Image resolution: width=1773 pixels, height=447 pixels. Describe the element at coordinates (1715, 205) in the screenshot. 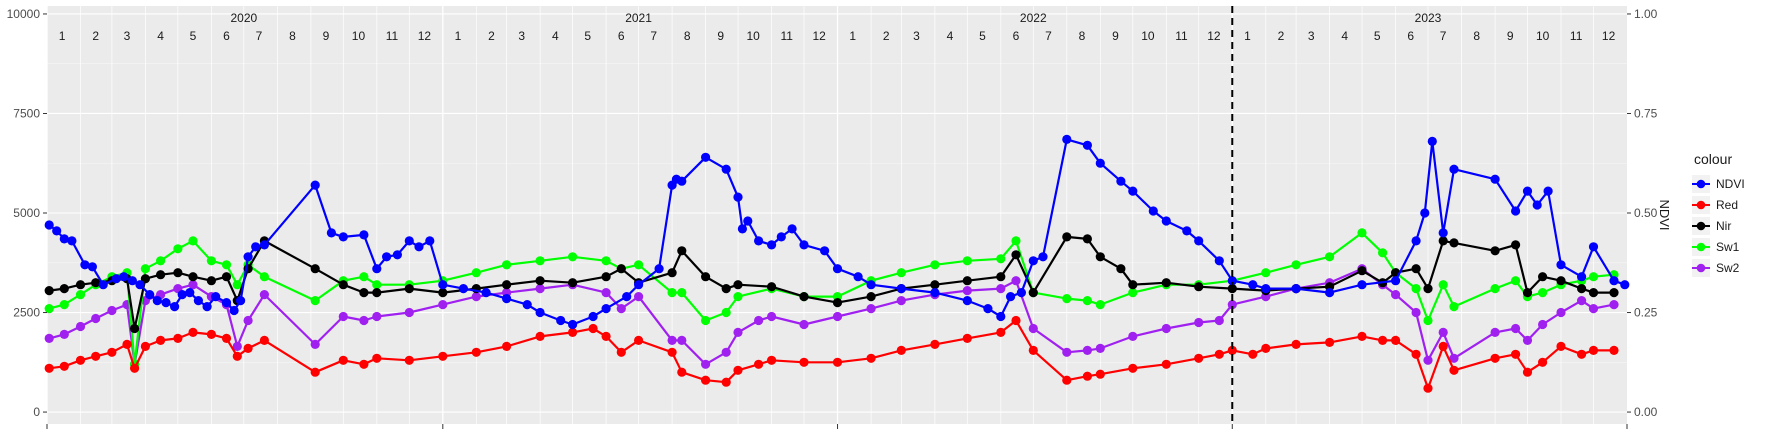

I see `legend-item-red: Red` at that location.